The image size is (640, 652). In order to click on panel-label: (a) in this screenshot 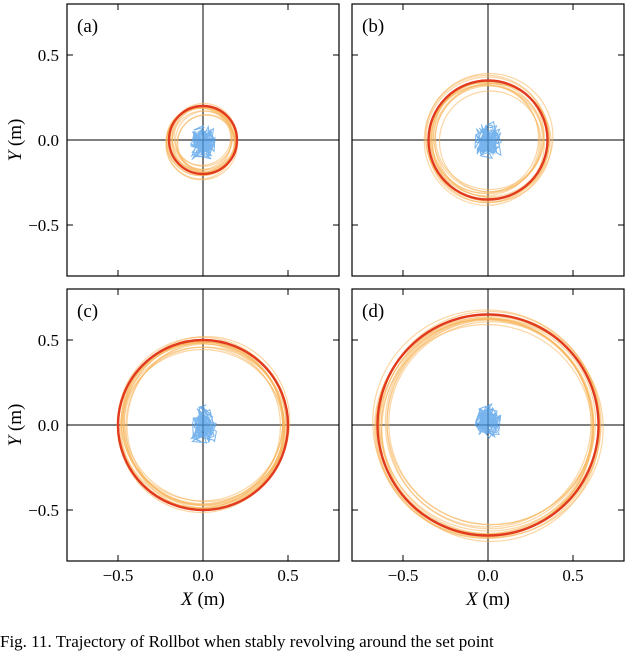, I will do `click(87, 26)`.